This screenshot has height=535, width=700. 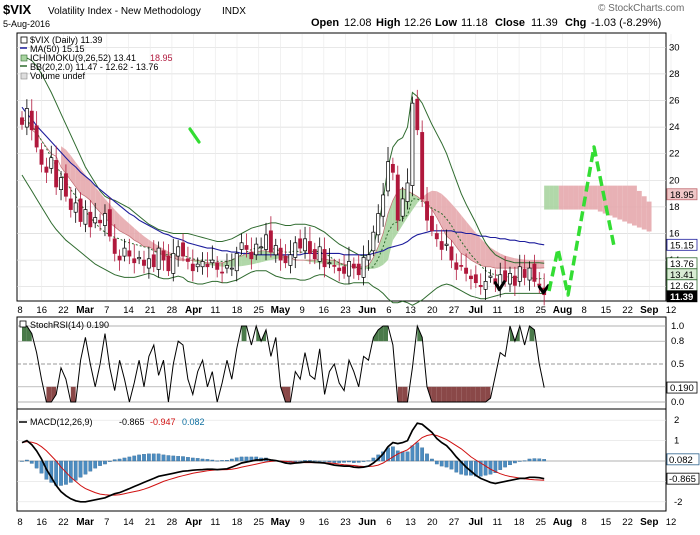 What do you see at coordinates (128, 522) in the screenshot?
I see `x-tick-label: 14` at bounding box center [128, 522].